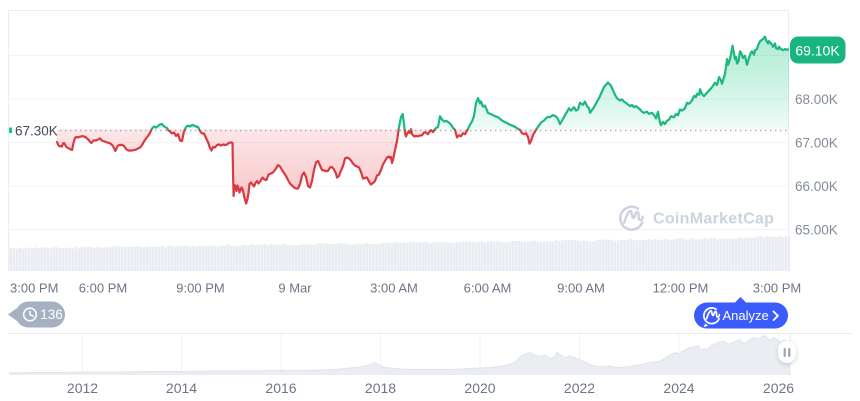 The image size is (860, 401). I want to click on svg-text: 2016, so click(280, 388).